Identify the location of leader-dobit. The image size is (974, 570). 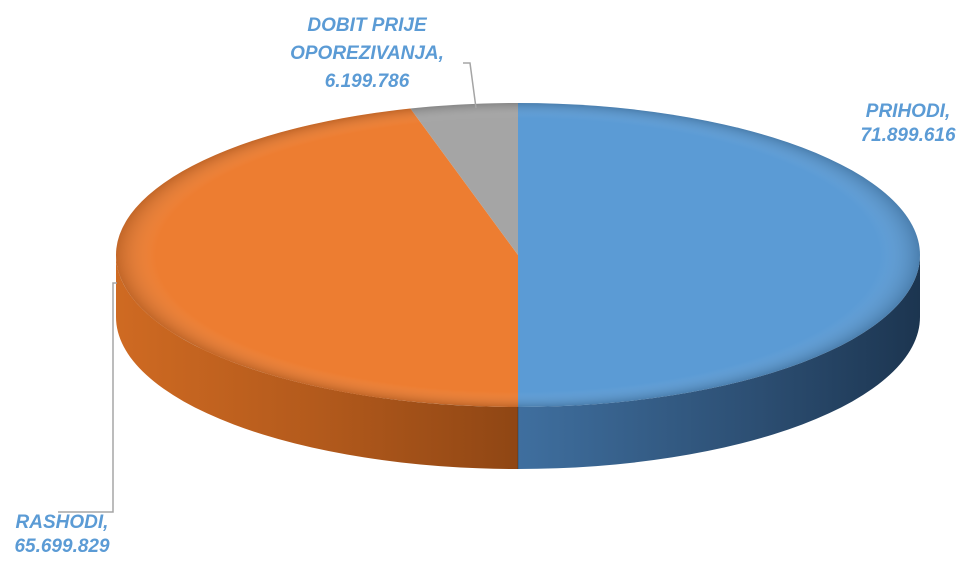
(470, 85).